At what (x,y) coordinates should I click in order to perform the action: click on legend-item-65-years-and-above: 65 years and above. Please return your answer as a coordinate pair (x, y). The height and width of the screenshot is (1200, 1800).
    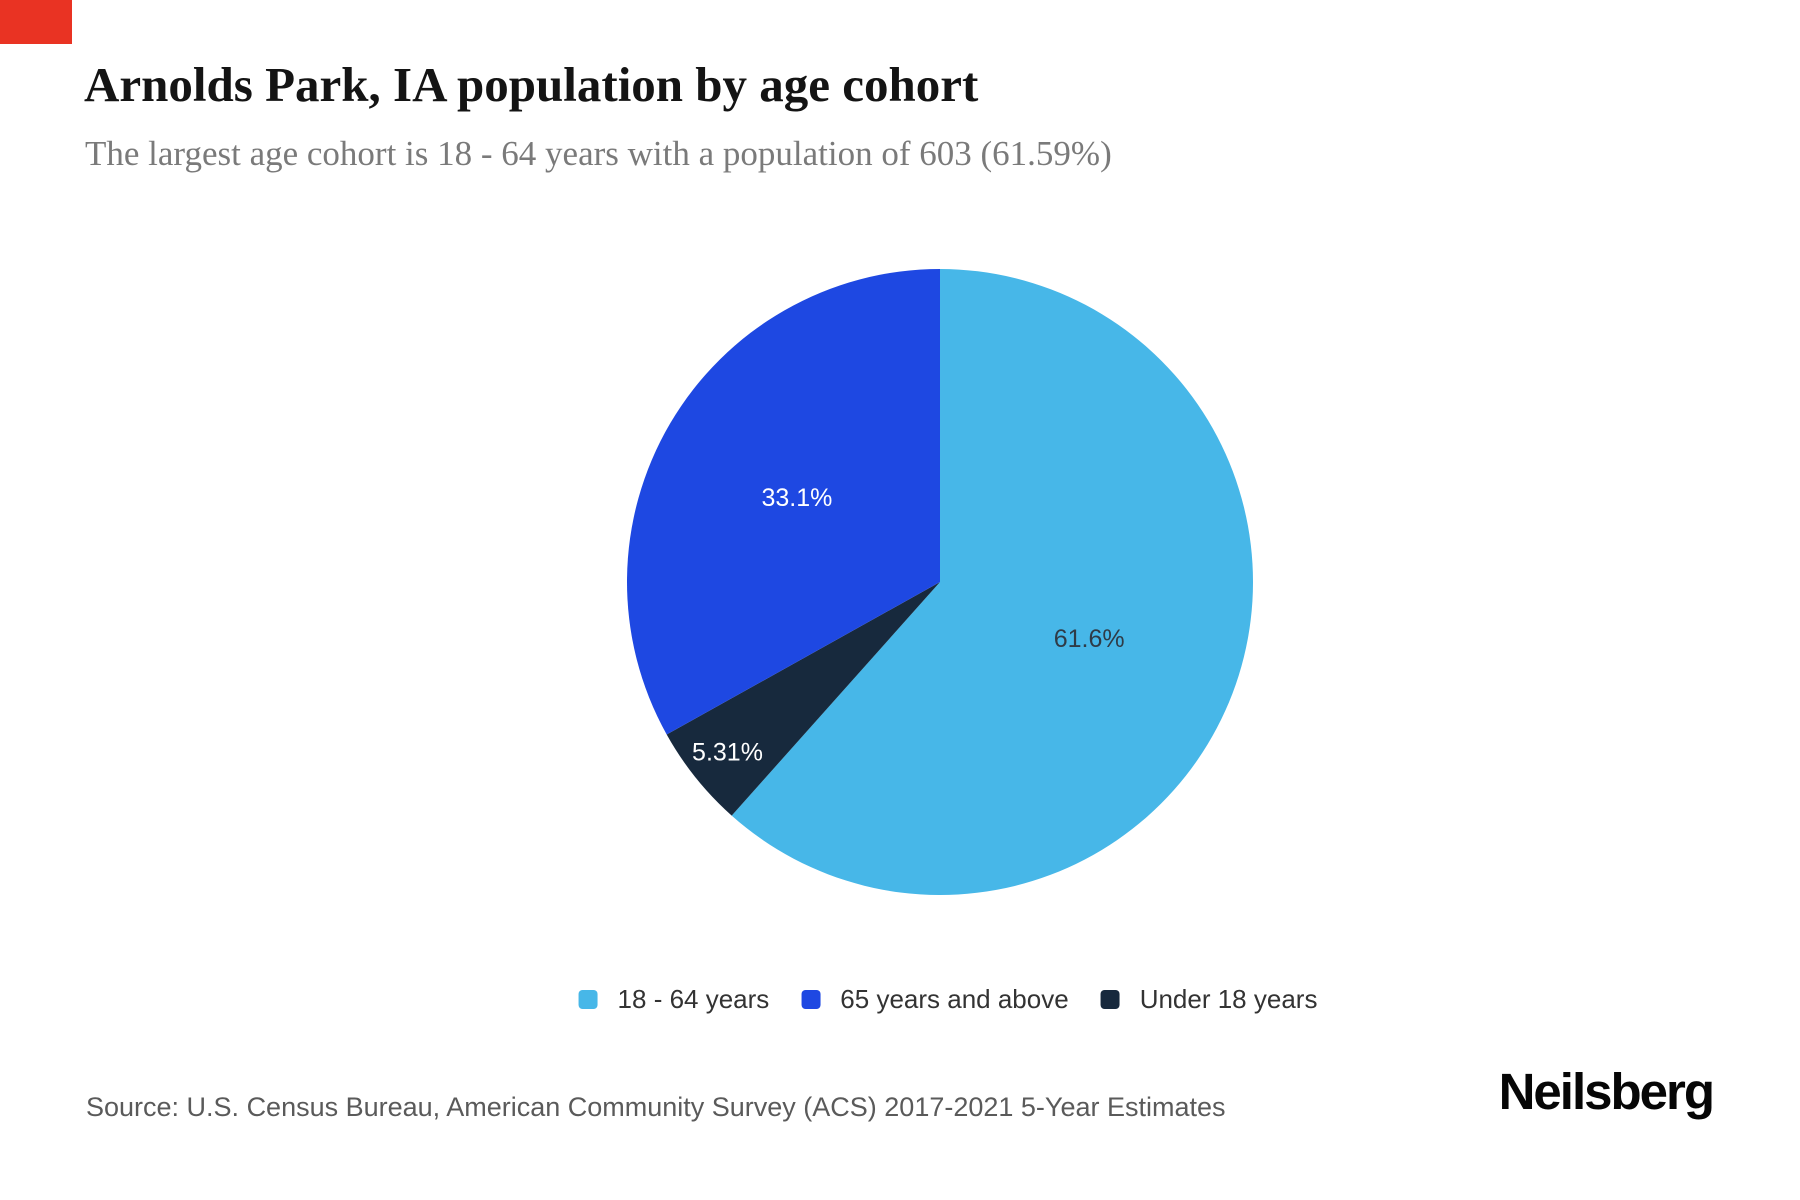
    Looking at the image, I should click on (935, 999).